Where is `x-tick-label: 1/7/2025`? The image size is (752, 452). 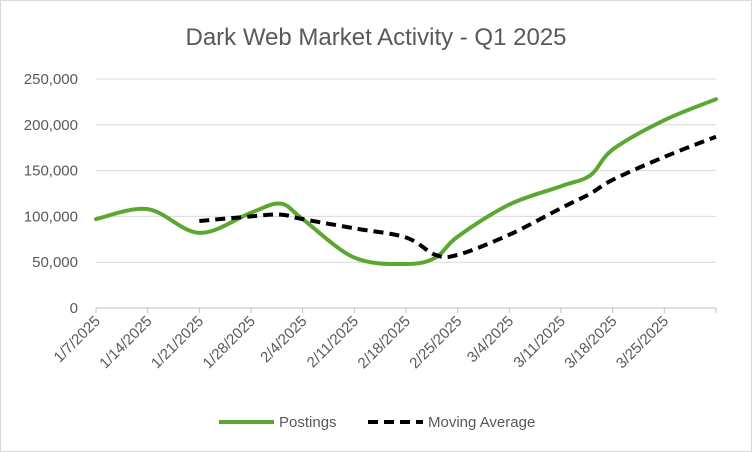 x-tick-label: 1/7/2025 is located at coordinates (77, 339).